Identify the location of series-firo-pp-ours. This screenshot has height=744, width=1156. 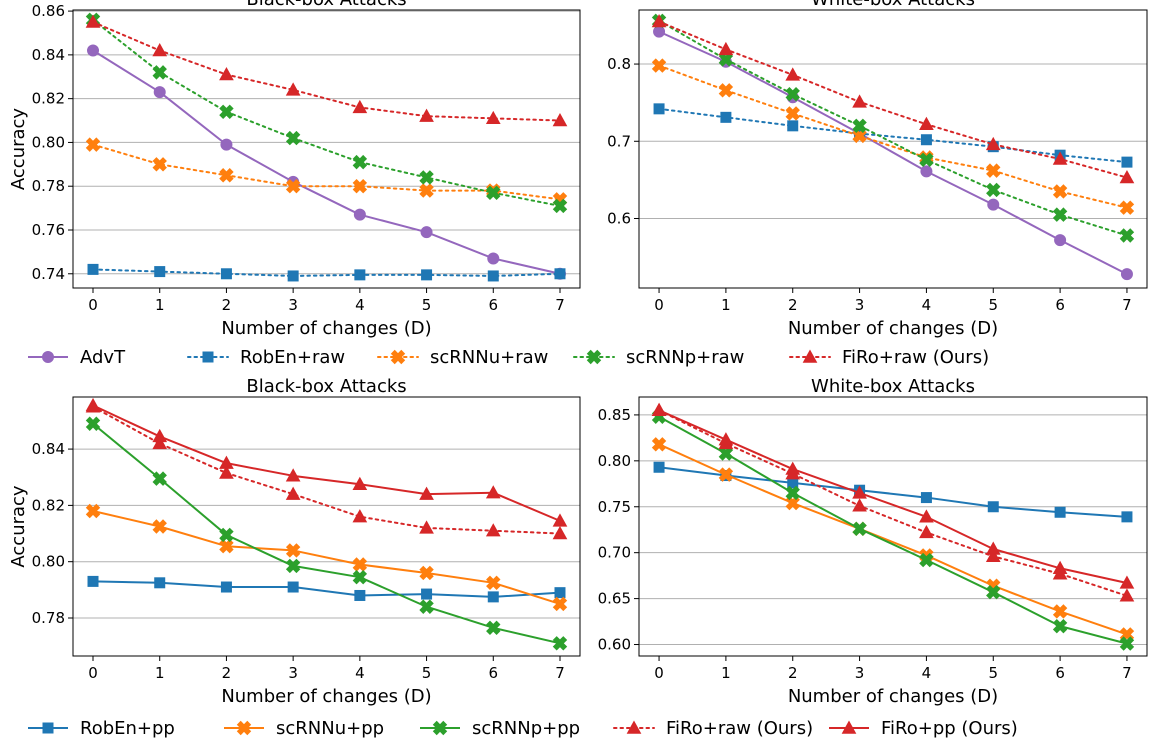
(326, 462).